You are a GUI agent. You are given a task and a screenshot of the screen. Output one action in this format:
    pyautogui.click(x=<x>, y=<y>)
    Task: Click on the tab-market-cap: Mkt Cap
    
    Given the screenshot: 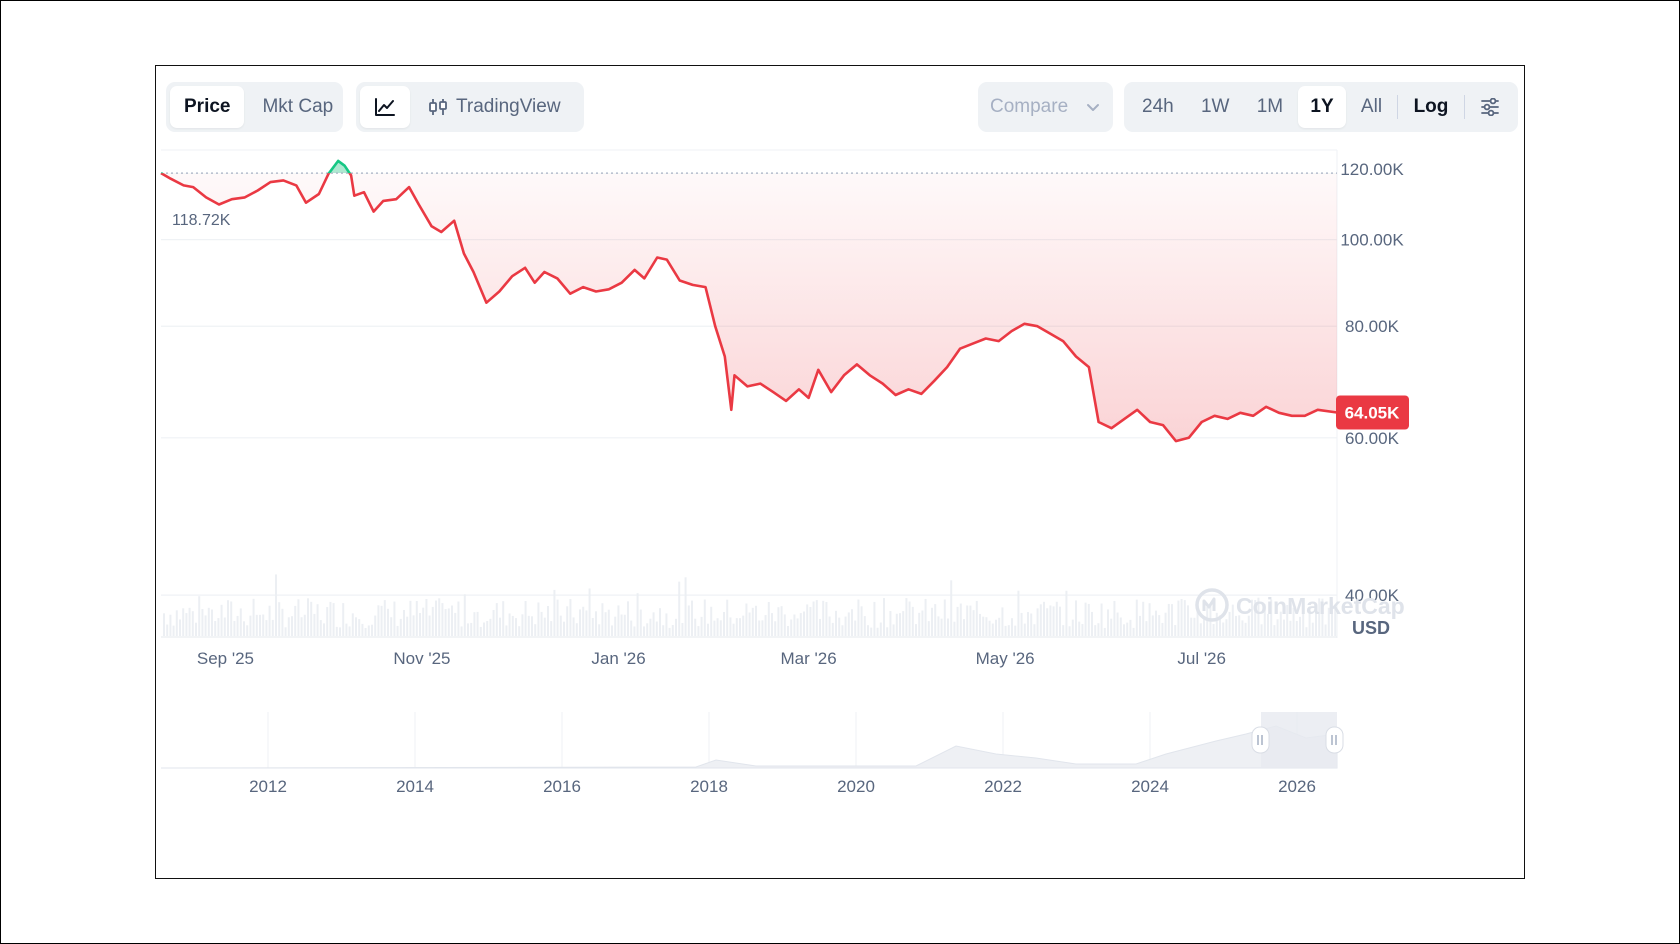 What is the action you would take?
    pyautogui.click(x=298, y=106)
    